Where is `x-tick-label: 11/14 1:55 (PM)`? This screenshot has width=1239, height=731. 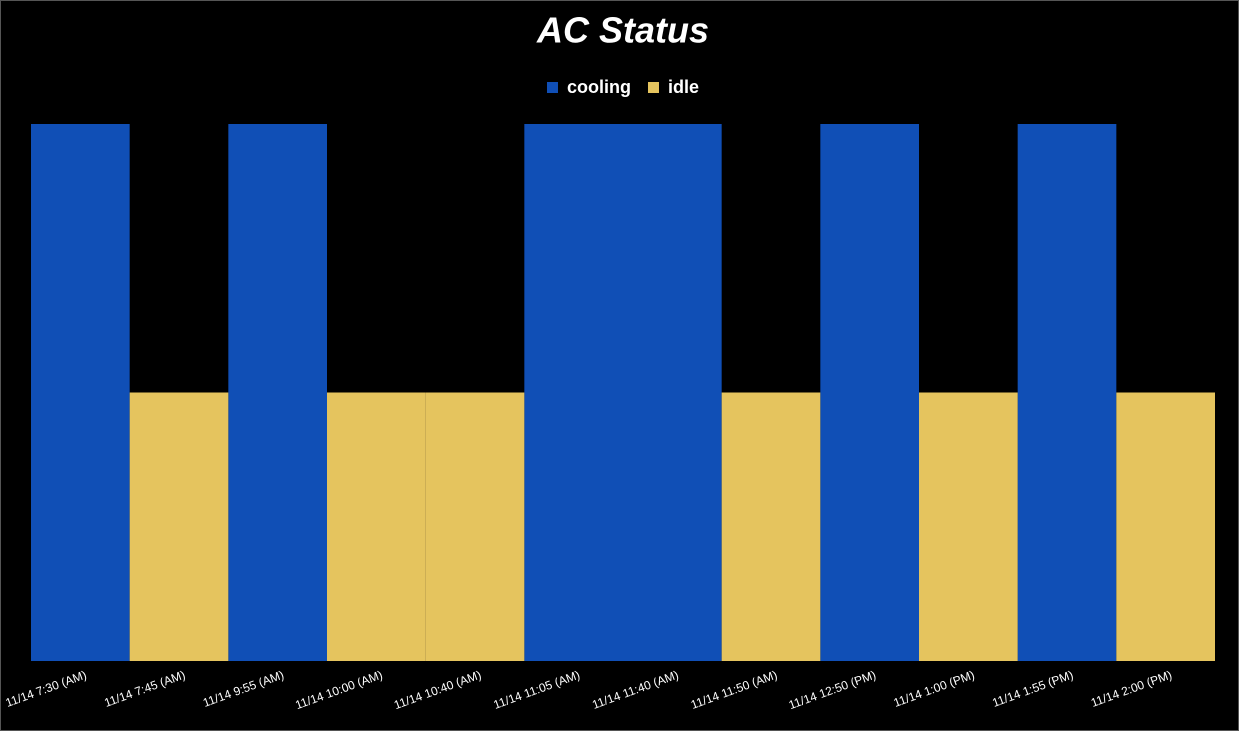 x-tick-label: 11/14 1:55 (PM) is located at coordinates (1032, 689).